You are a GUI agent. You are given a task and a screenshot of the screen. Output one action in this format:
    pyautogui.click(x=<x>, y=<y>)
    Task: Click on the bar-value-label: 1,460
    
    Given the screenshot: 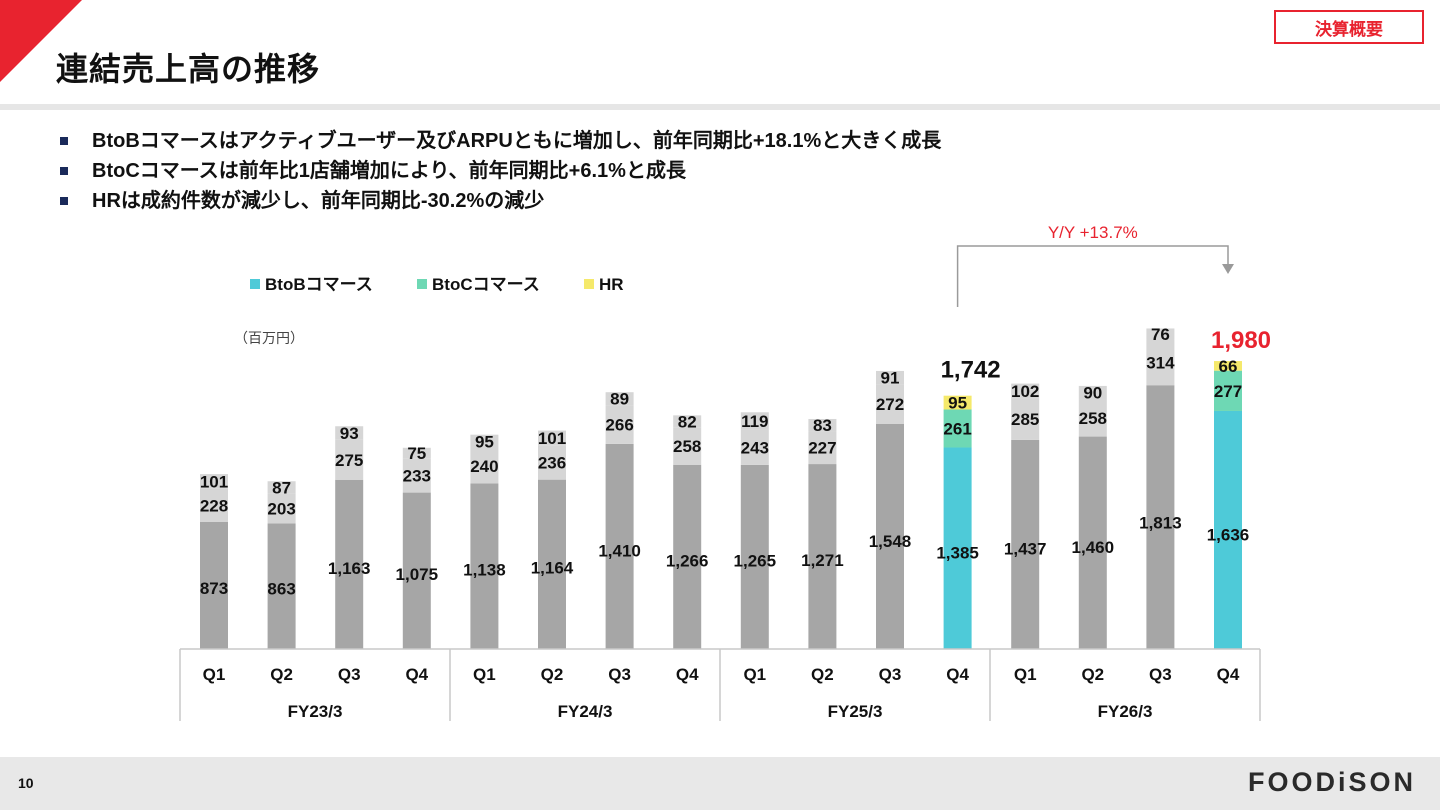 What is the action you would take?
    pyautogui.click(x=1093, y=547)
    